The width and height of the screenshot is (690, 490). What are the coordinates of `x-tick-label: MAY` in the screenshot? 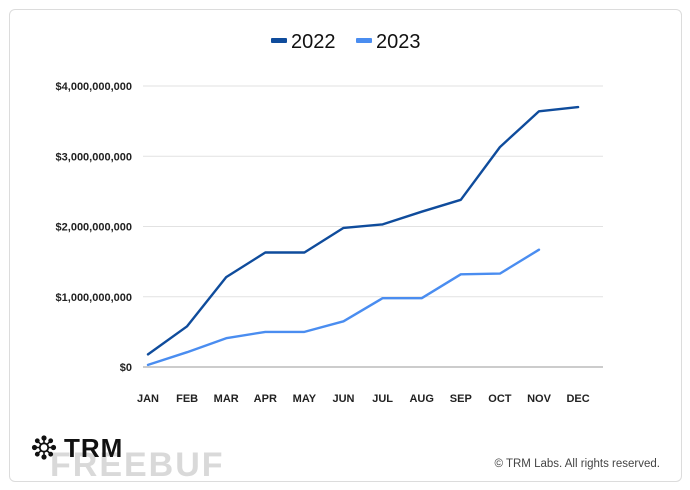 It's located at (305, 399).